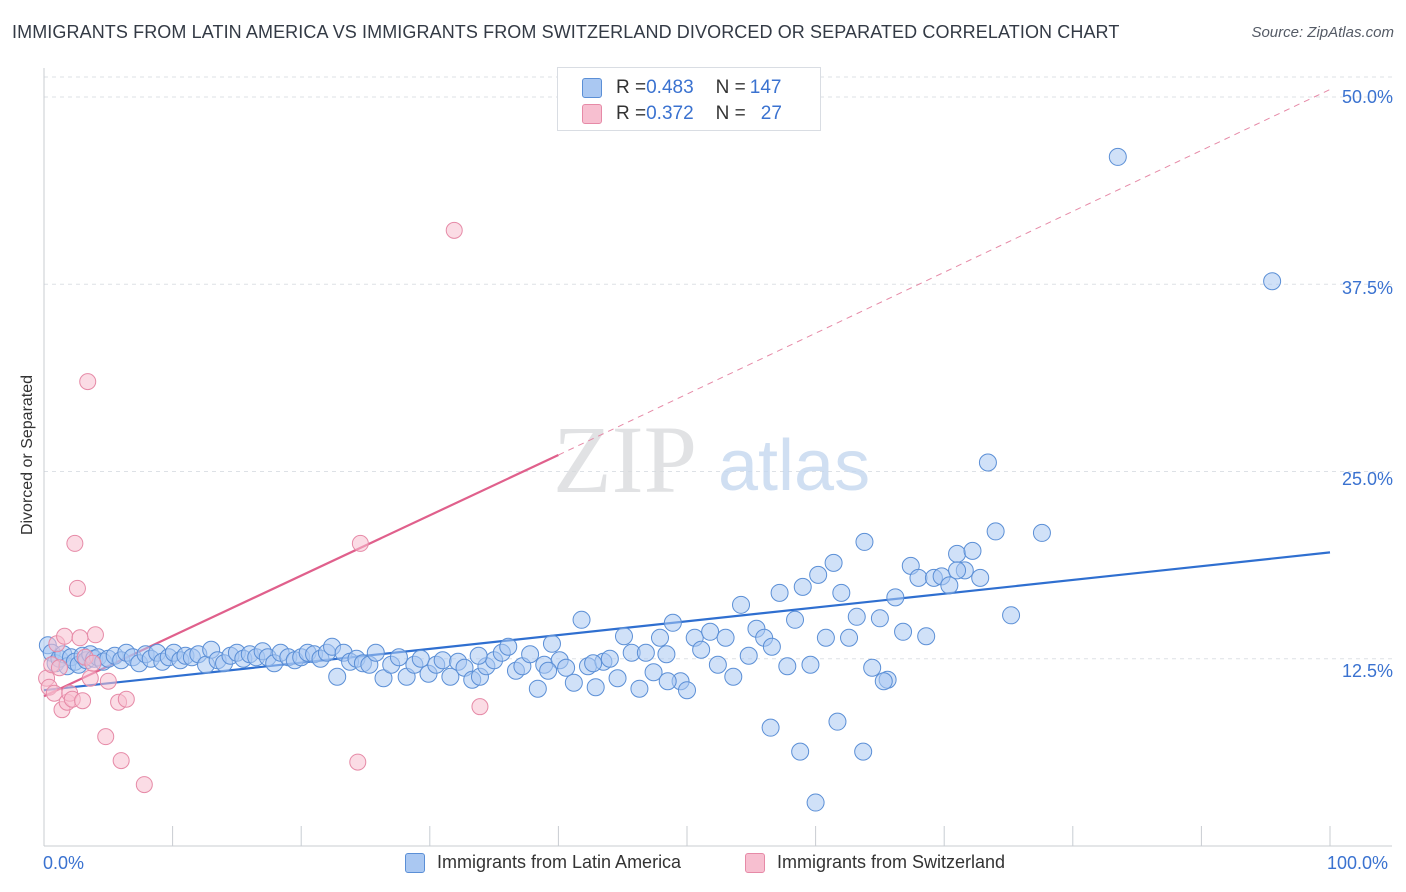 This screenshot has height=892, width=1406. What do you see at coordinates (687, 621) in the screenshot?
I see `trend-line-latin-america` at bounding box center [687, 621].